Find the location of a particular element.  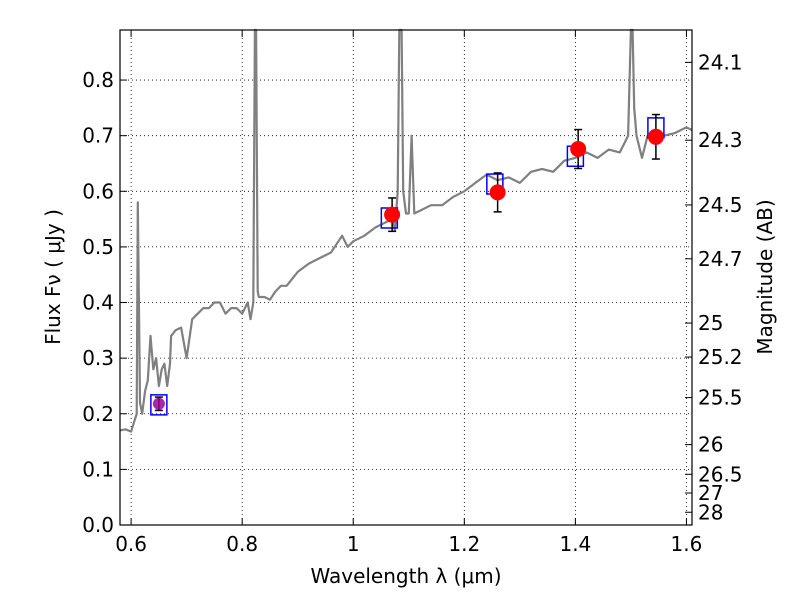

model-box is located at coordinates (159, 405).